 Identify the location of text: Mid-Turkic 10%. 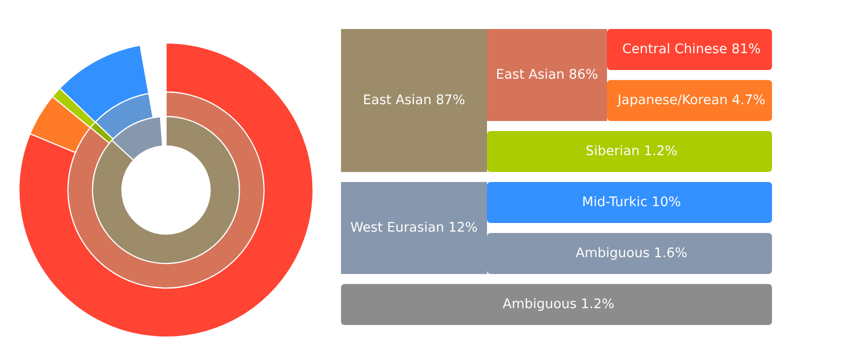
(631, 201).